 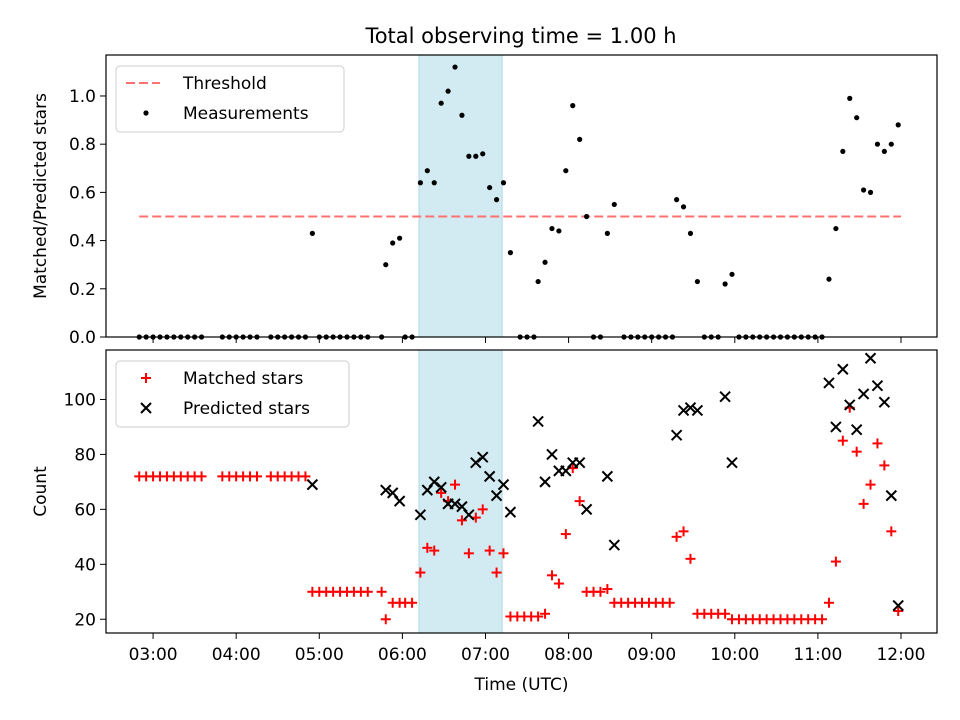 What do you see at coordinates (146, 378) in the screenshot?
I see `legend-matched-swatch` at bounding box center [146, 378].